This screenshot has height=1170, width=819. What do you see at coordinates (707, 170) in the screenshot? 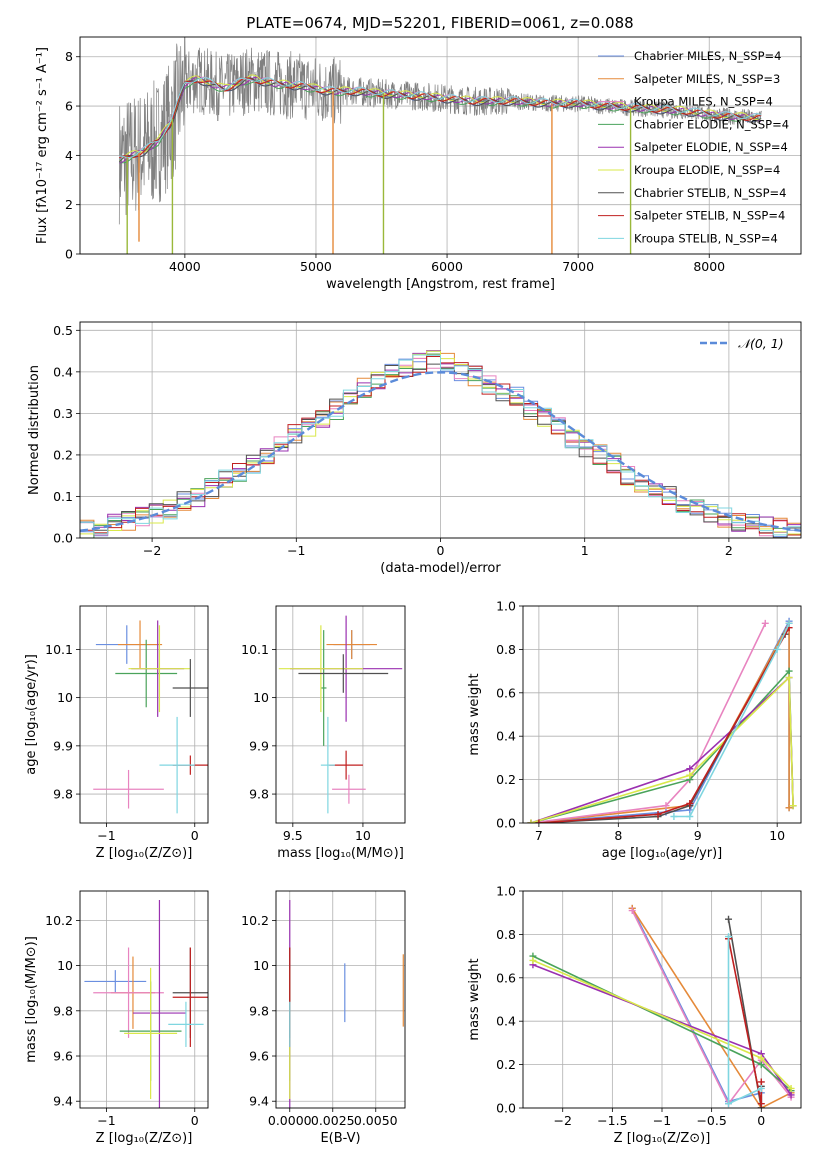
I see `legend-label: Kroupa ELODIE, N_SSP=4` at bounding box center [707, 170].